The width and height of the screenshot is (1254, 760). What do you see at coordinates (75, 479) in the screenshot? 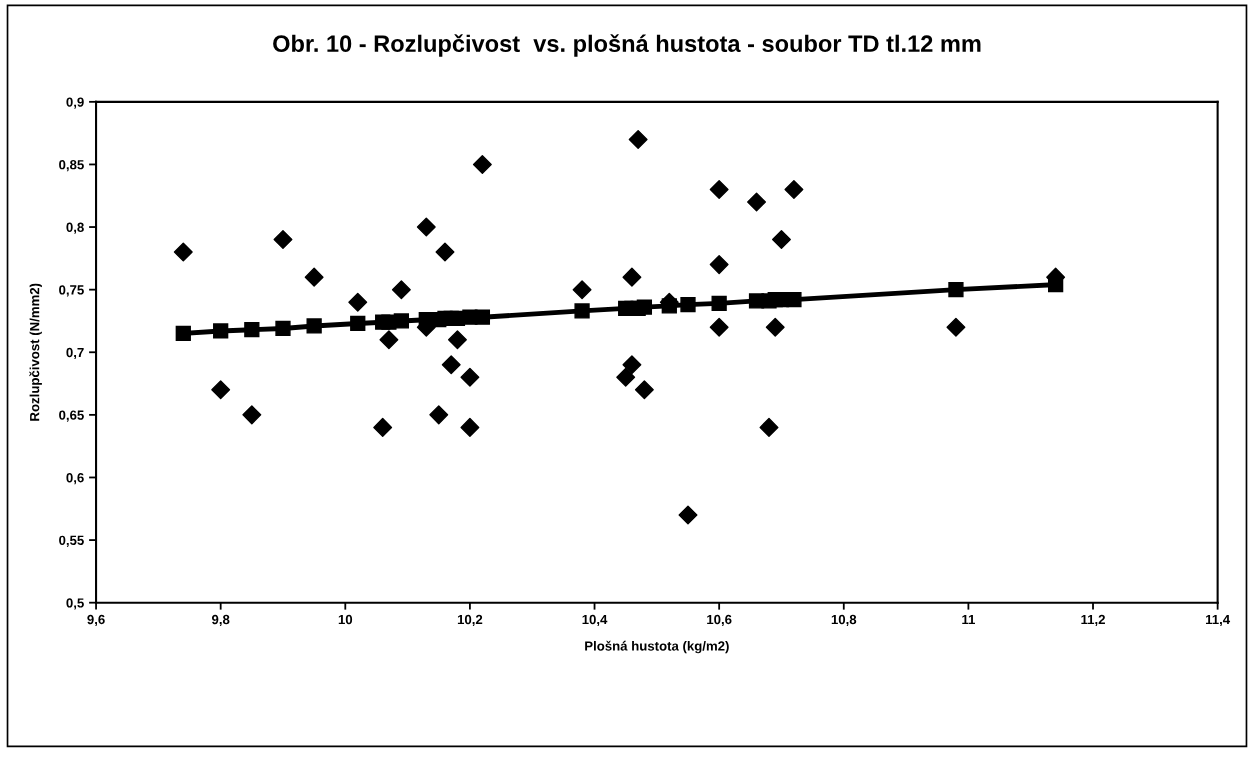
I see `y-tick-label: 0,6` at bounding box center [75, 479].